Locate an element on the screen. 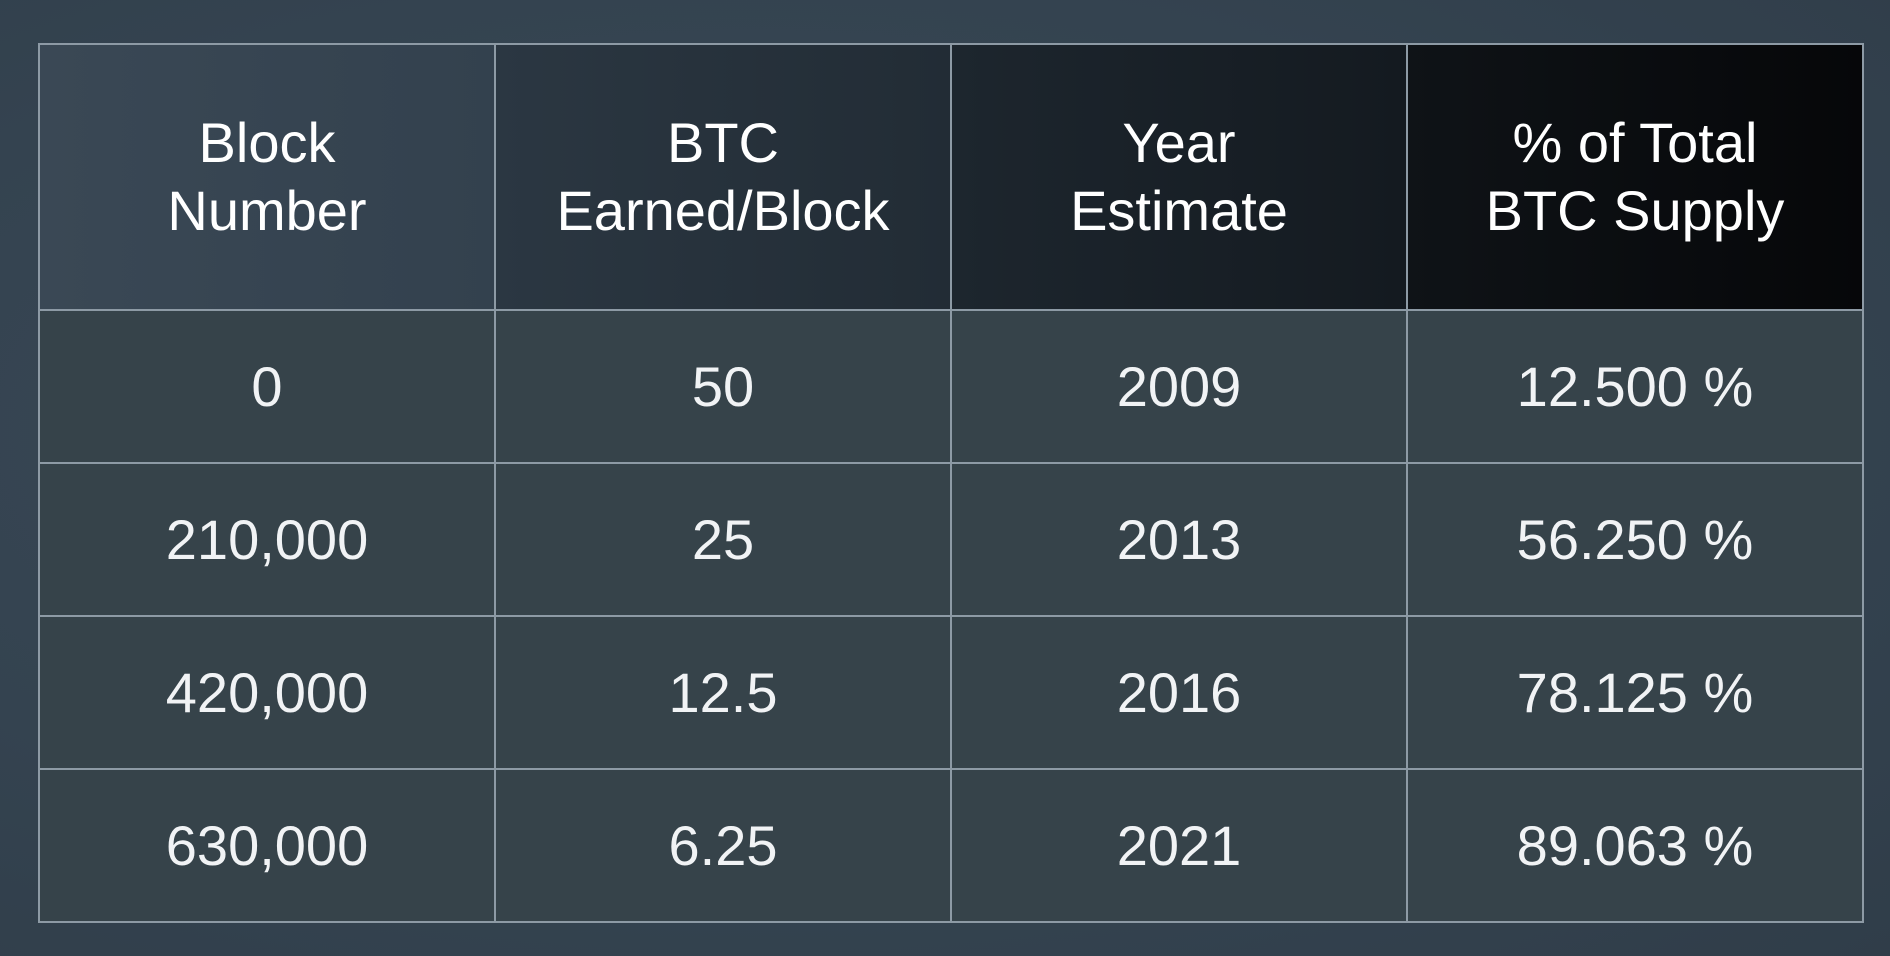  header-text: Estimate is located at coordinates (1179, 210).